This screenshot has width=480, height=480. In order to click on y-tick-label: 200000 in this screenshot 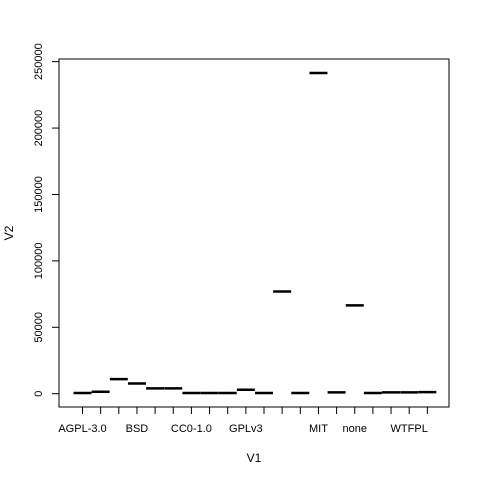, I will do `click(39, 128)`.